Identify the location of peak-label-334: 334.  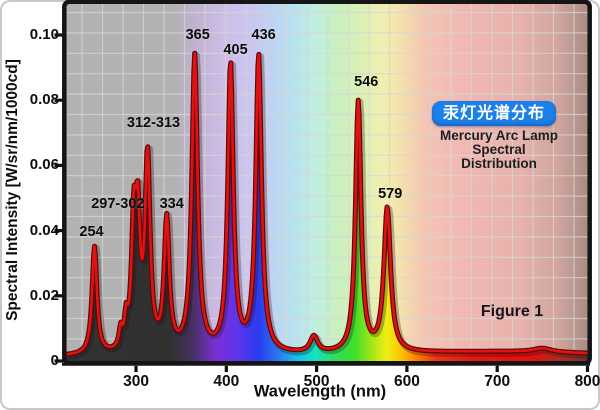
(171, 203).